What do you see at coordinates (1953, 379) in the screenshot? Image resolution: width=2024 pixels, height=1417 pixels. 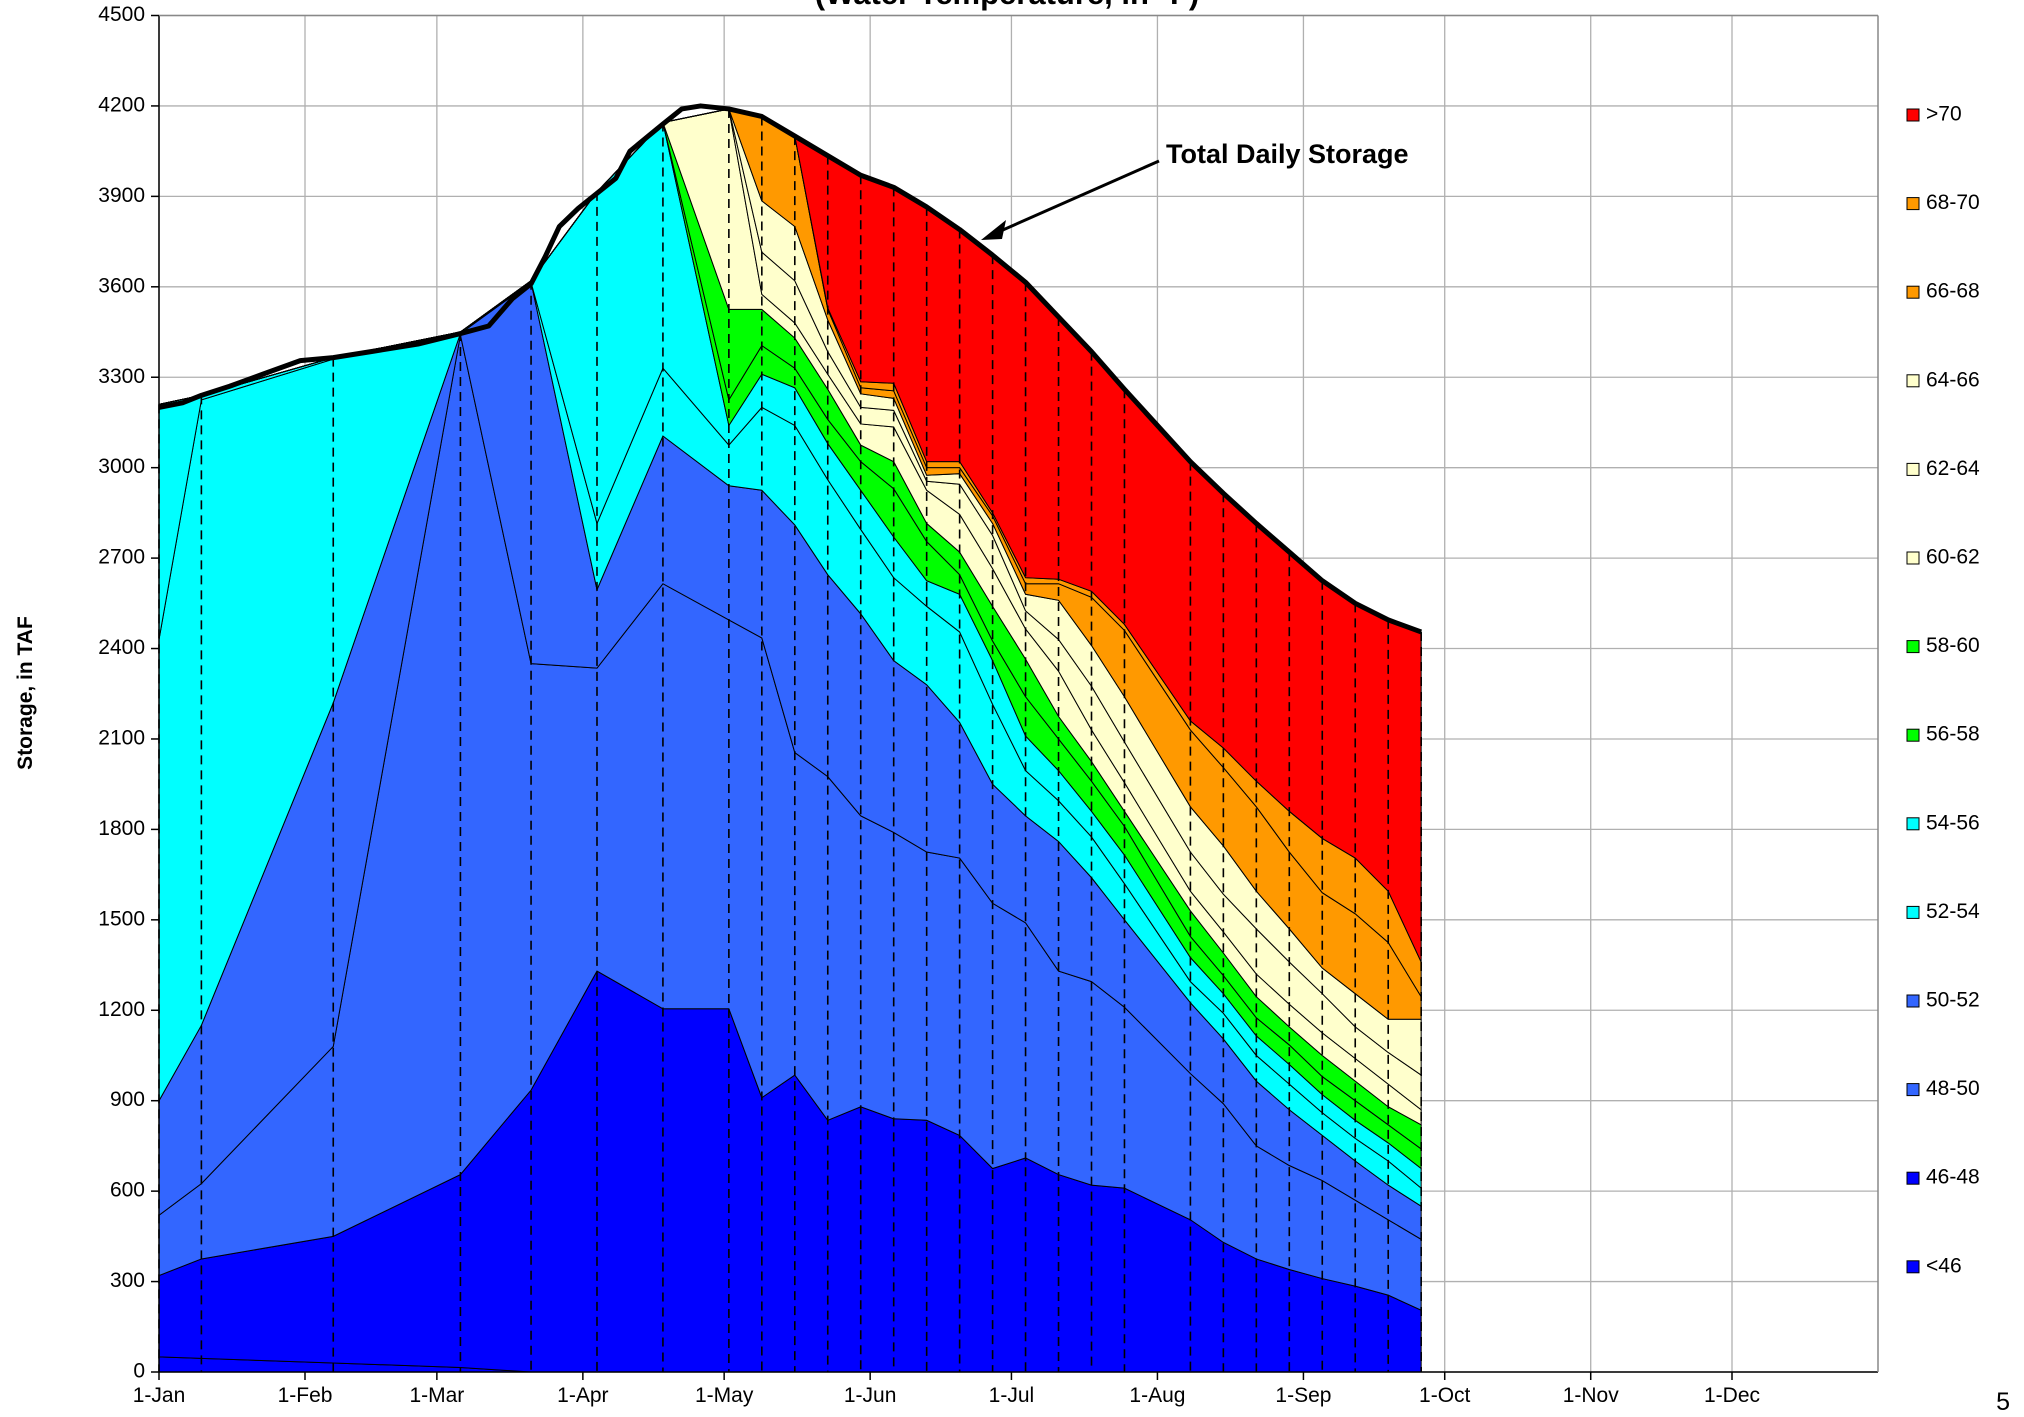 I see `legend-label: 64-66` at bounding box center [1953, 379].